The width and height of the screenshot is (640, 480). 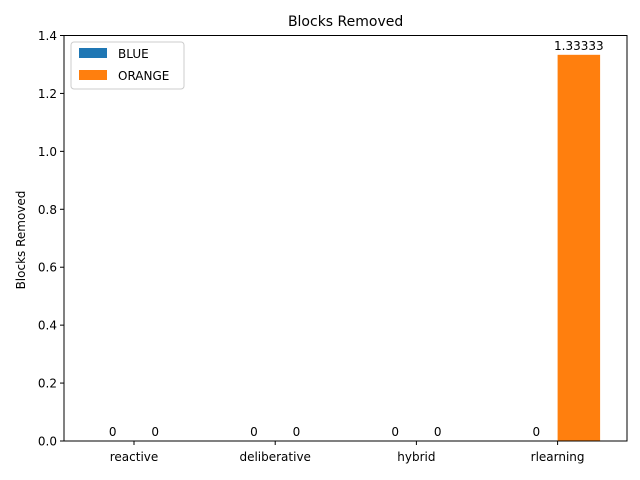 What do you see at coordinates (47, 384) in the screenshot?
I see `y-tick-label-0.2: 0.2` at bounding box center [47, 384].